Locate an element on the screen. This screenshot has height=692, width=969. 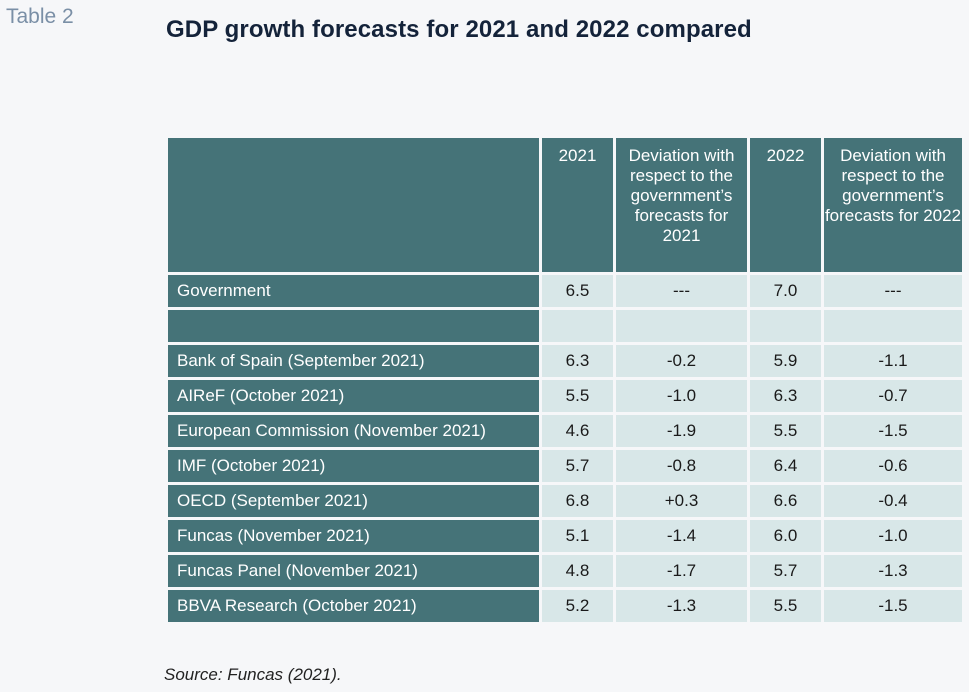
value-2022-cell: 5.7 is located at coordinates (785, 571).